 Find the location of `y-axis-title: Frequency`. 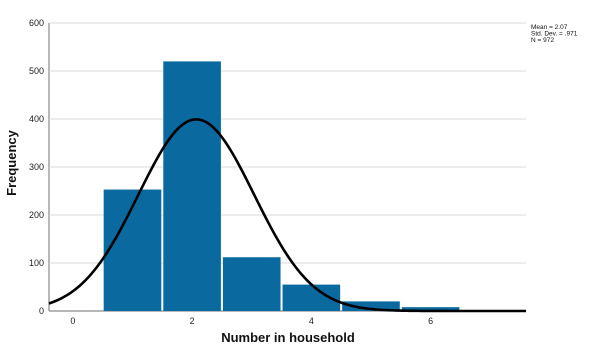

y-axis-title: Frequency is located at coordinates (11, 162).